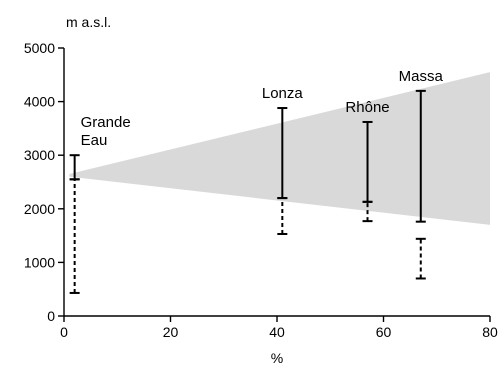 The height and width of the screenshot is (367, 504). I want to click on x-axis-title: %, so click(277, 358).